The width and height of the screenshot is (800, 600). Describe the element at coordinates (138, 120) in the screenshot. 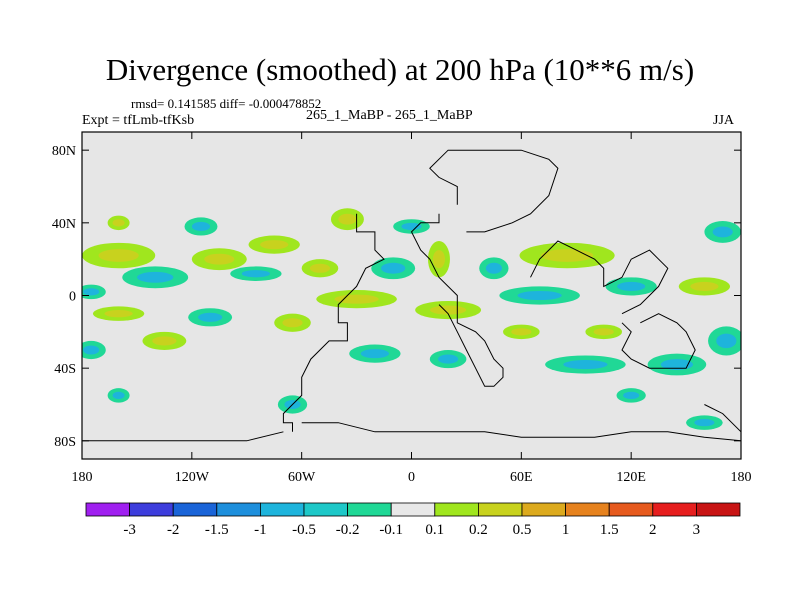

I see `experiment-text: Expt = tfLmb-tfKsb` at that location.